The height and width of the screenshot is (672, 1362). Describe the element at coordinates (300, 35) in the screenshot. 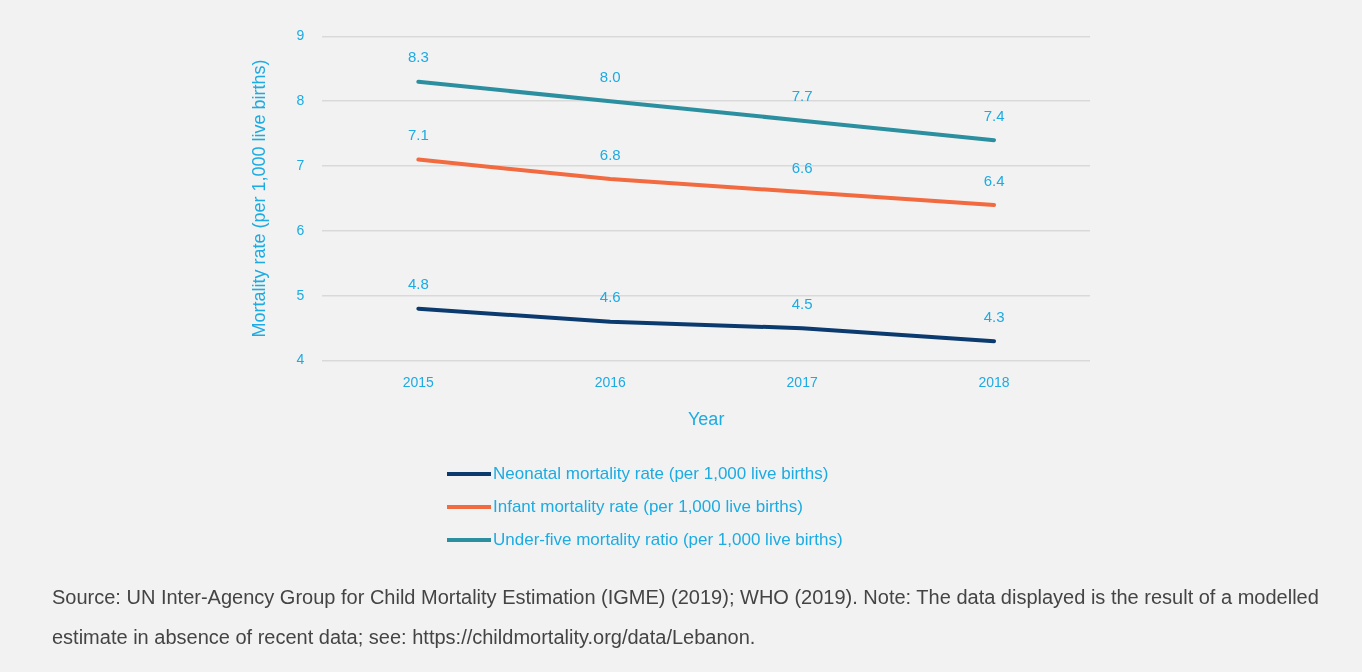

I see `y-tick-label: 9` at that location.